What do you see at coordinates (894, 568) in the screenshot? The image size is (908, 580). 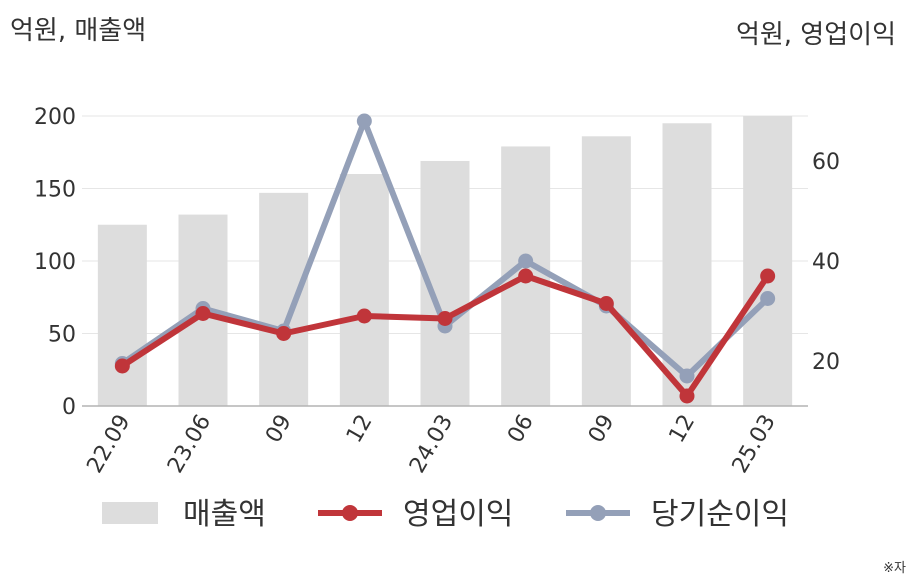 I see `footnote: ※자` at bounding box center [894, 568].